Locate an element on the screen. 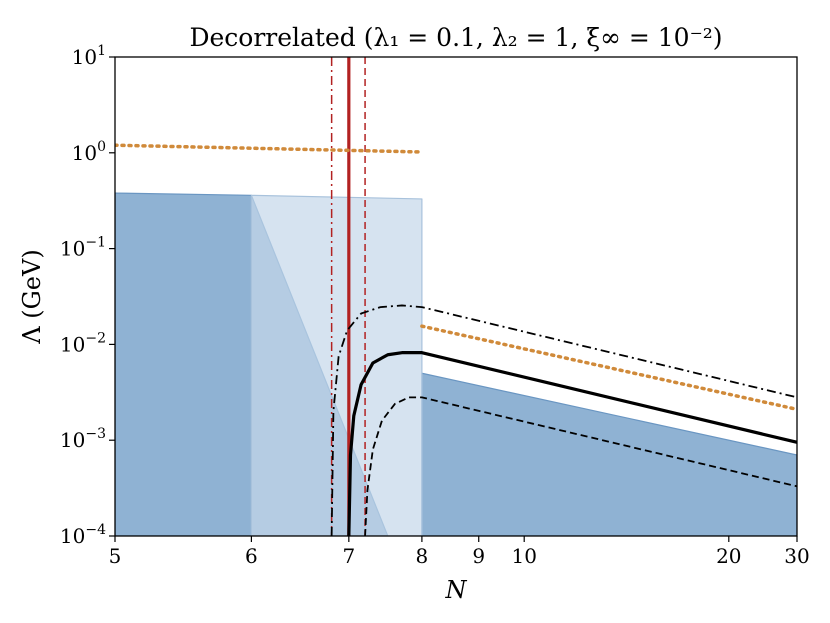  x-tick-label: 6 is located at coordinates (251, 556).